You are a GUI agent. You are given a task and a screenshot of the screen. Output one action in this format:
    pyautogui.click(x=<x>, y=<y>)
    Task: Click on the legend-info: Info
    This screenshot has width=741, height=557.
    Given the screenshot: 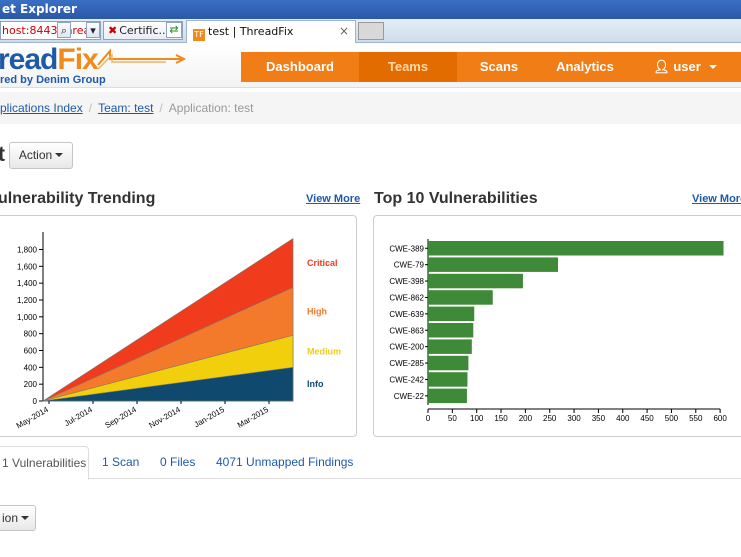 What is the action you would take?
    pyautogui.click(x=315, y=384)
    